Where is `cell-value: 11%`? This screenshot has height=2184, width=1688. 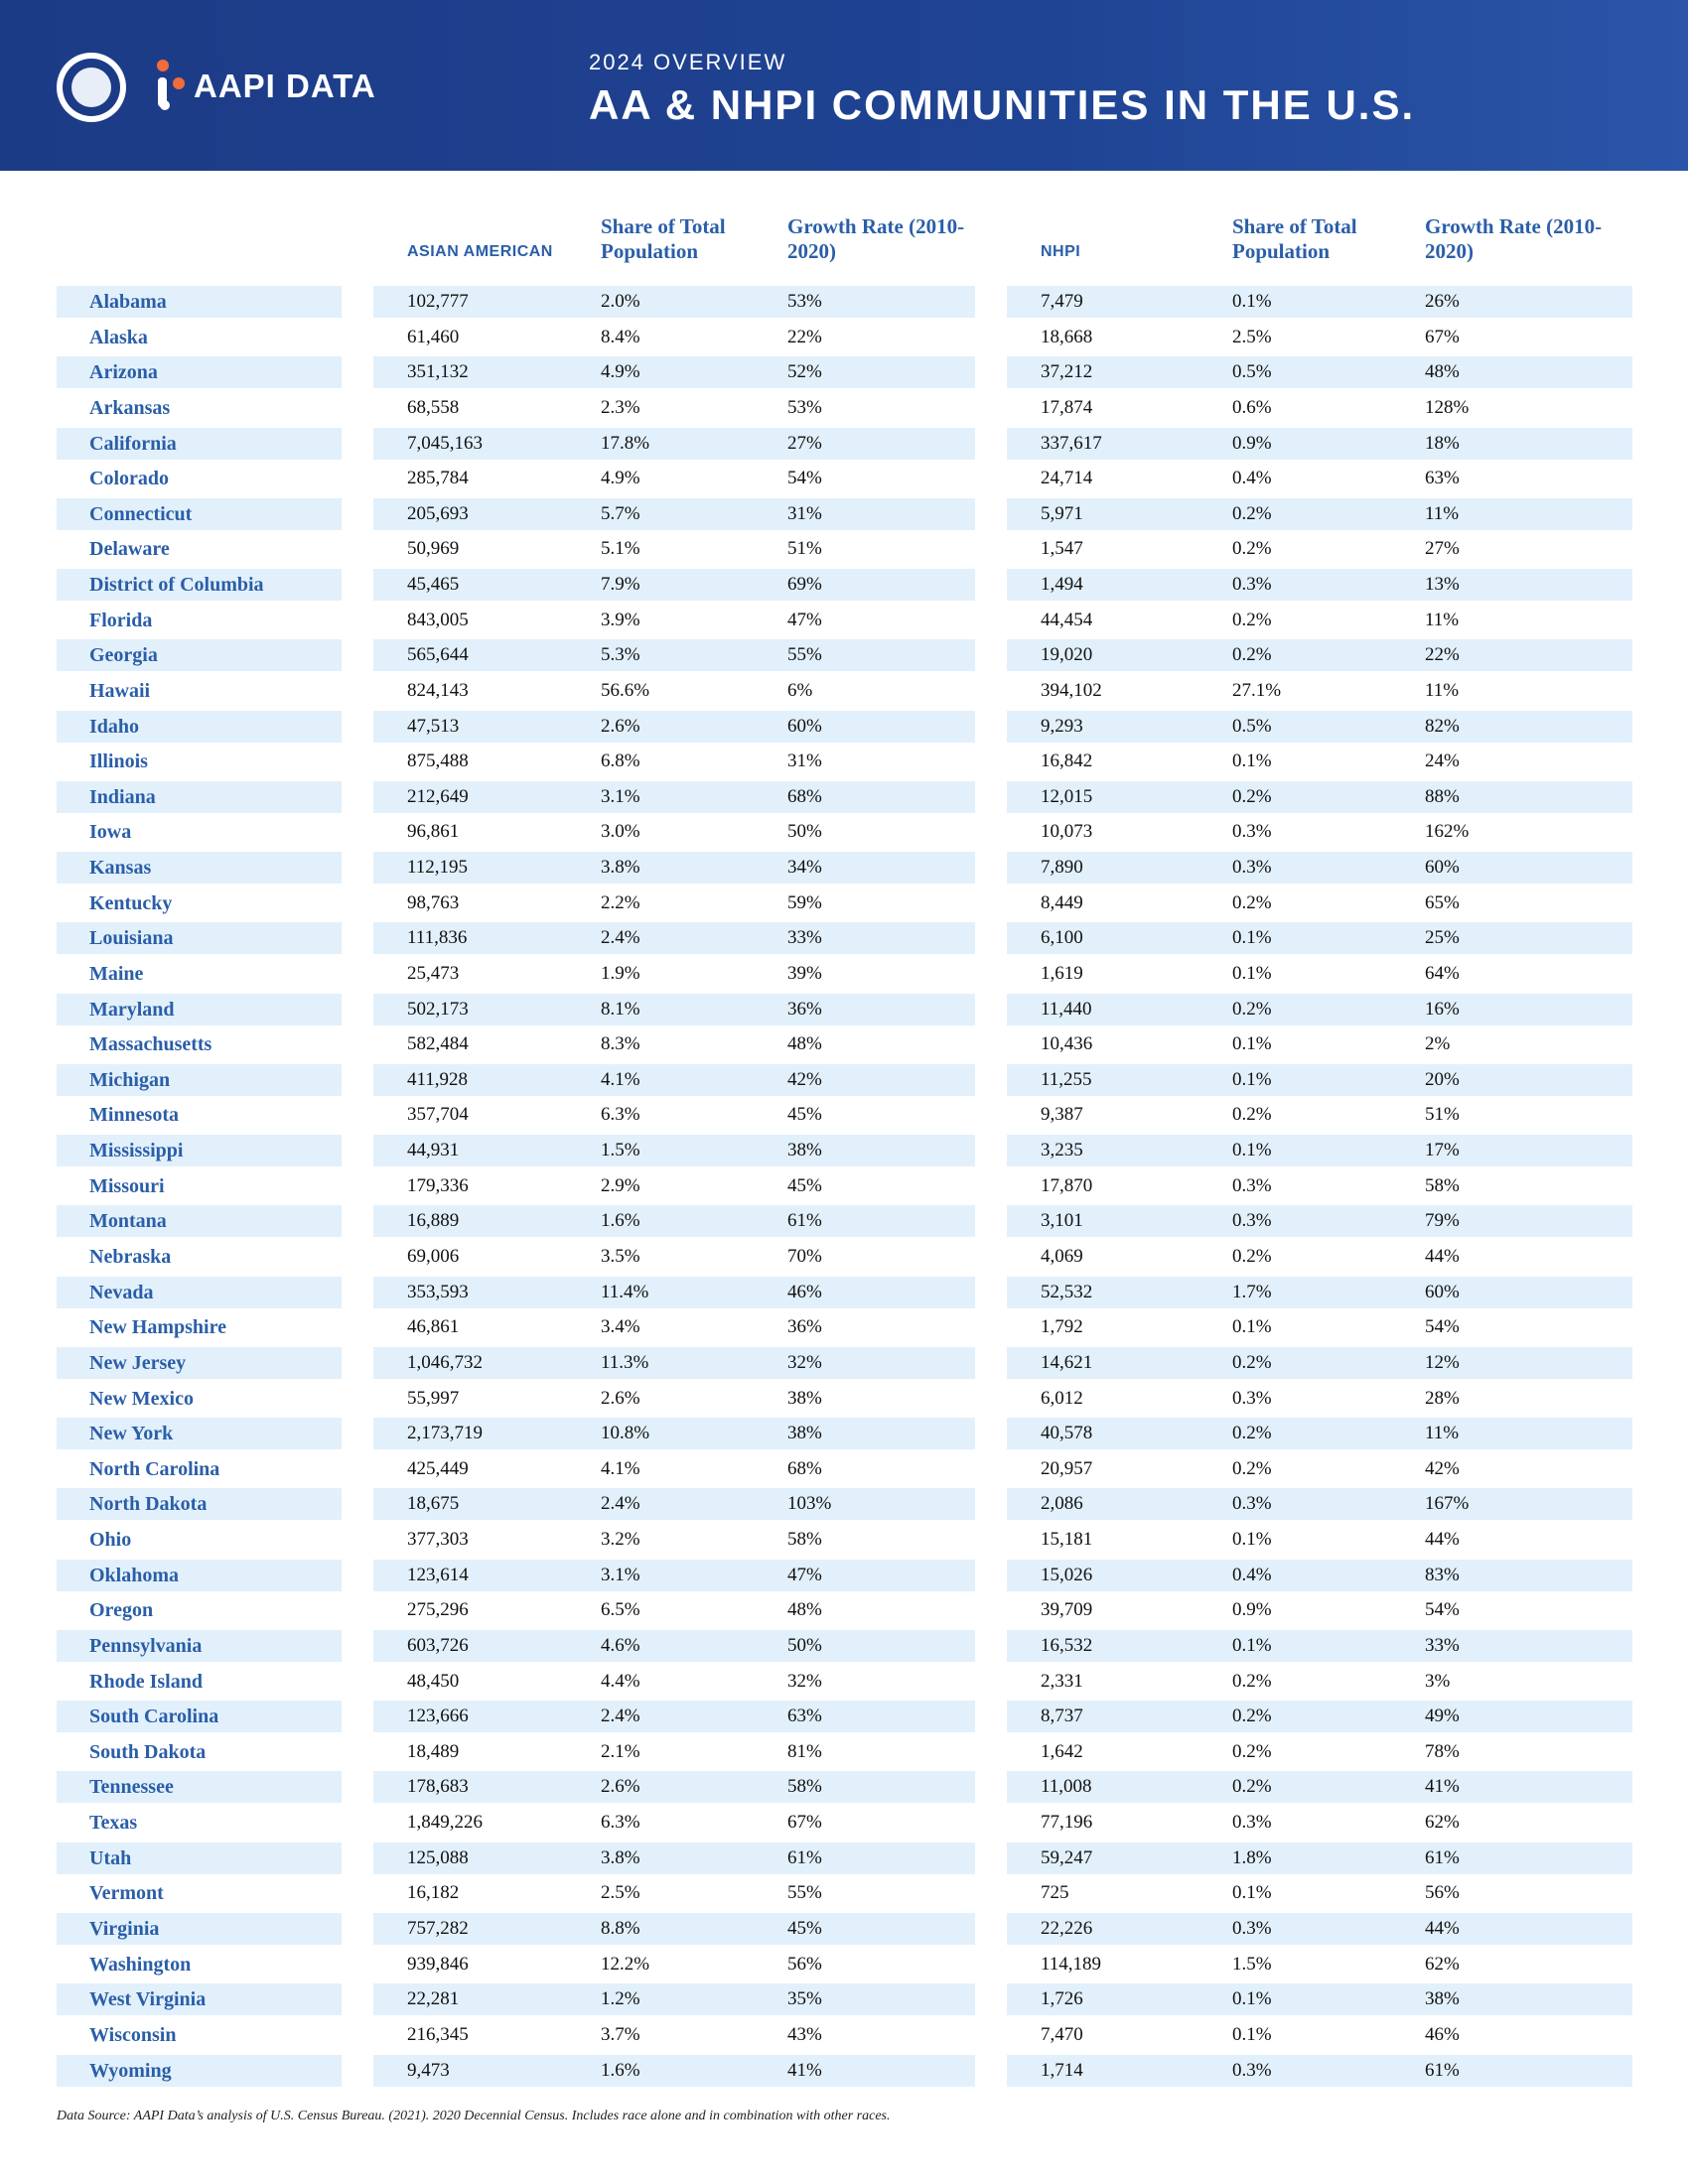 cell-value: 11% is located at coordinates (1442, 690).